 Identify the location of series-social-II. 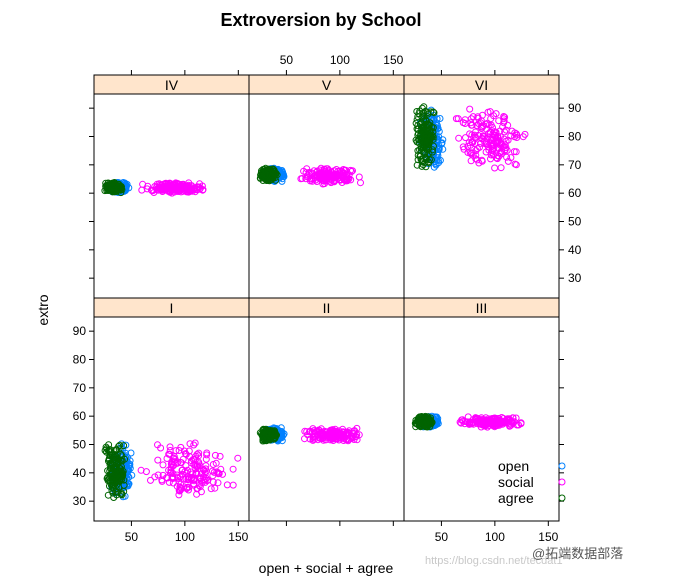
(332, 434).